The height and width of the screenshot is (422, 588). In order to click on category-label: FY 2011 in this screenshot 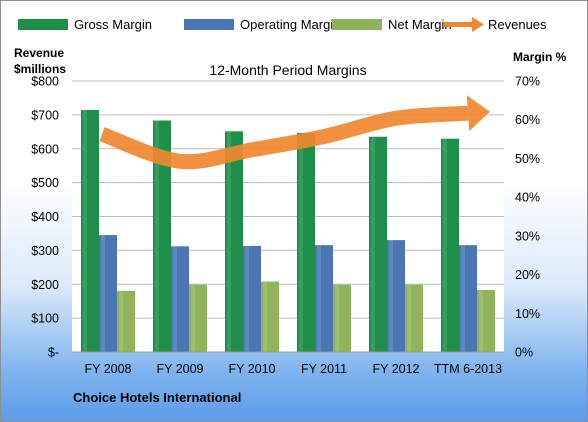, I will do `click(324, 369)`.